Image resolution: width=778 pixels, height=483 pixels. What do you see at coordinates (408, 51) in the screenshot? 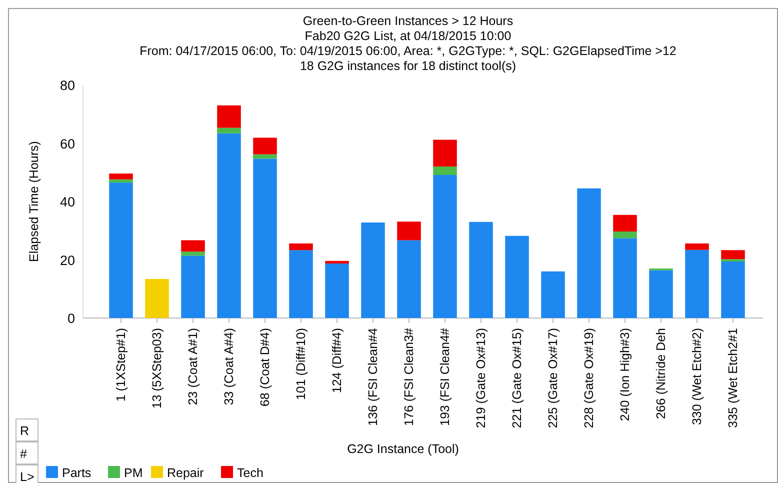
I see `chart-subtitle: Fab20 G2G List, at 04/18/2015 10:00 From: 04/17/2015 06:00, To: 04/19/2015 06:00, Area: *, G2GType: *, SQL: G2GElapsedTime >12 18 G2G instances for 18 distinct tool(s)` at bounding box center [408, 51].